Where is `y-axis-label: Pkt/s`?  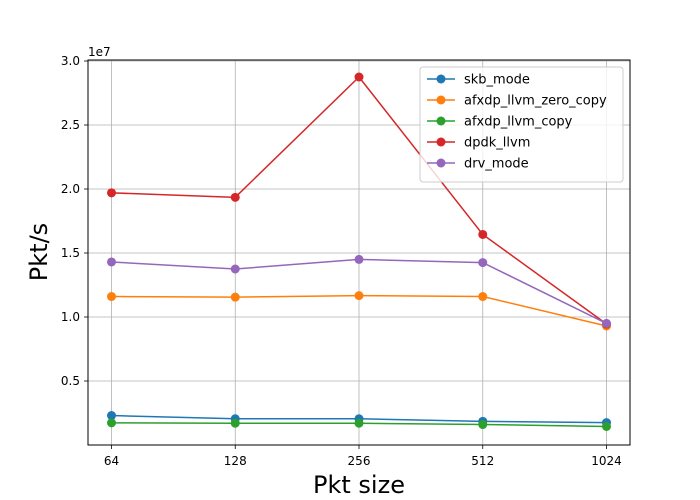 y-axis-label: Pkt/s is located at coordinates (39, 252).